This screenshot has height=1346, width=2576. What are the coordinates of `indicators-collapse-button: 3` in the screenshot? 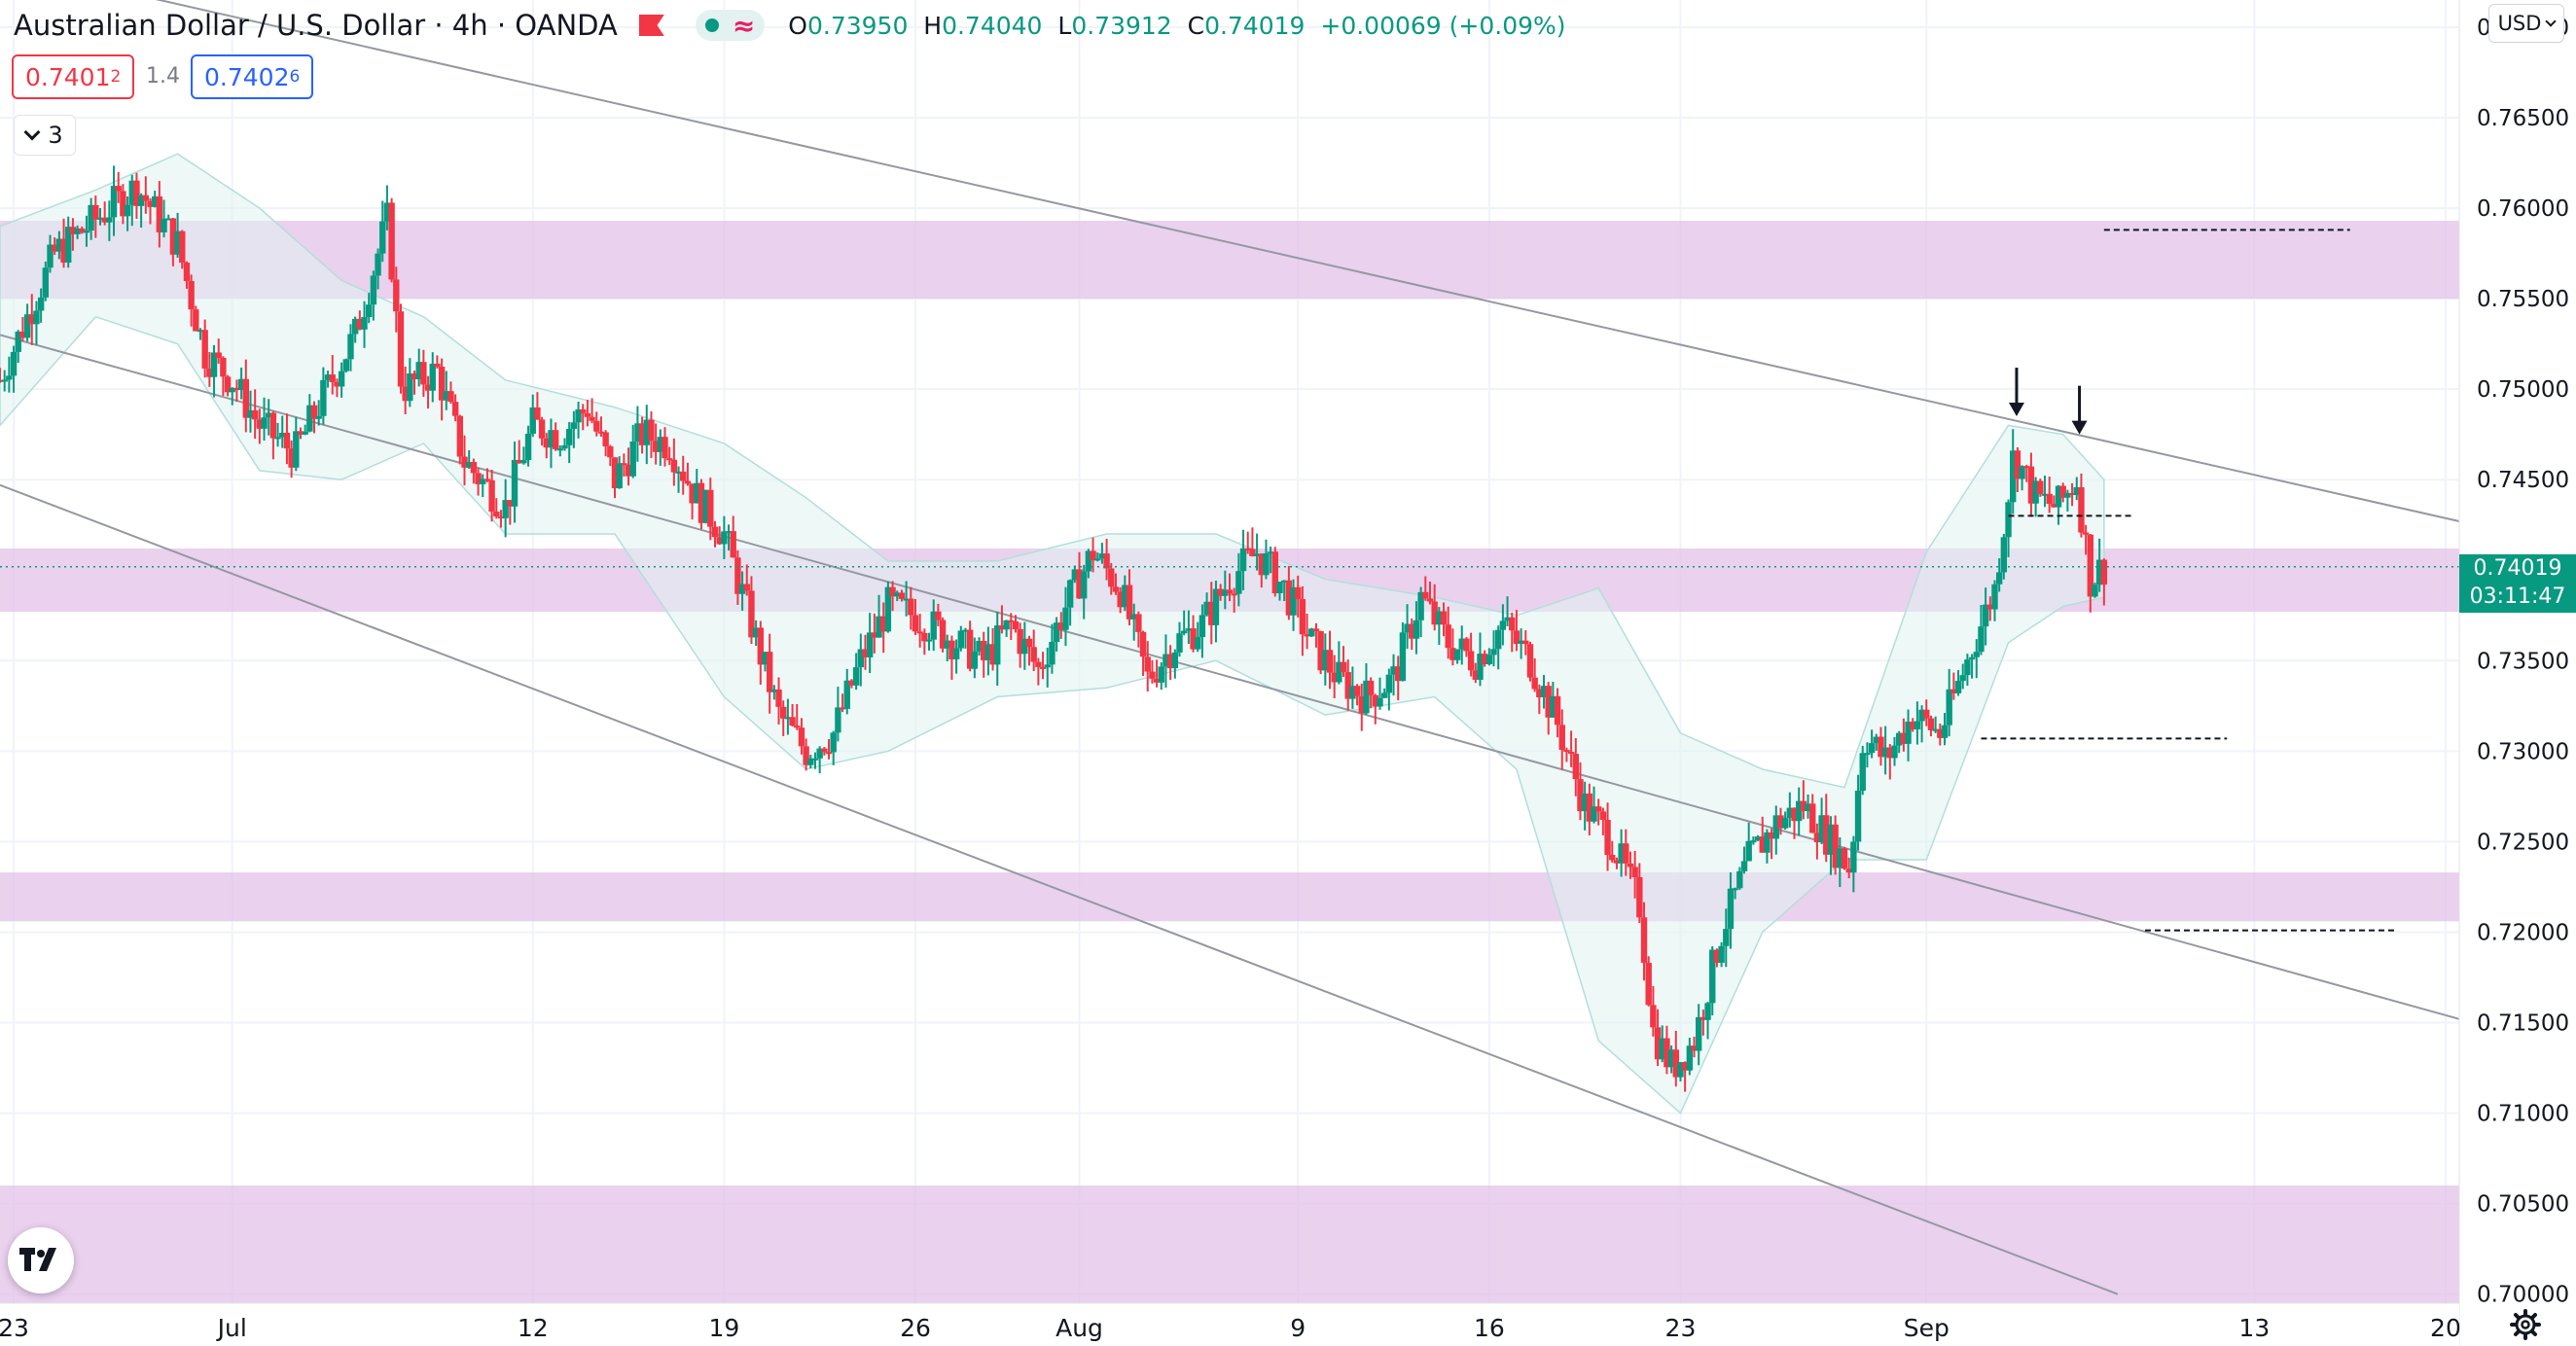 It's located at (45, 135).